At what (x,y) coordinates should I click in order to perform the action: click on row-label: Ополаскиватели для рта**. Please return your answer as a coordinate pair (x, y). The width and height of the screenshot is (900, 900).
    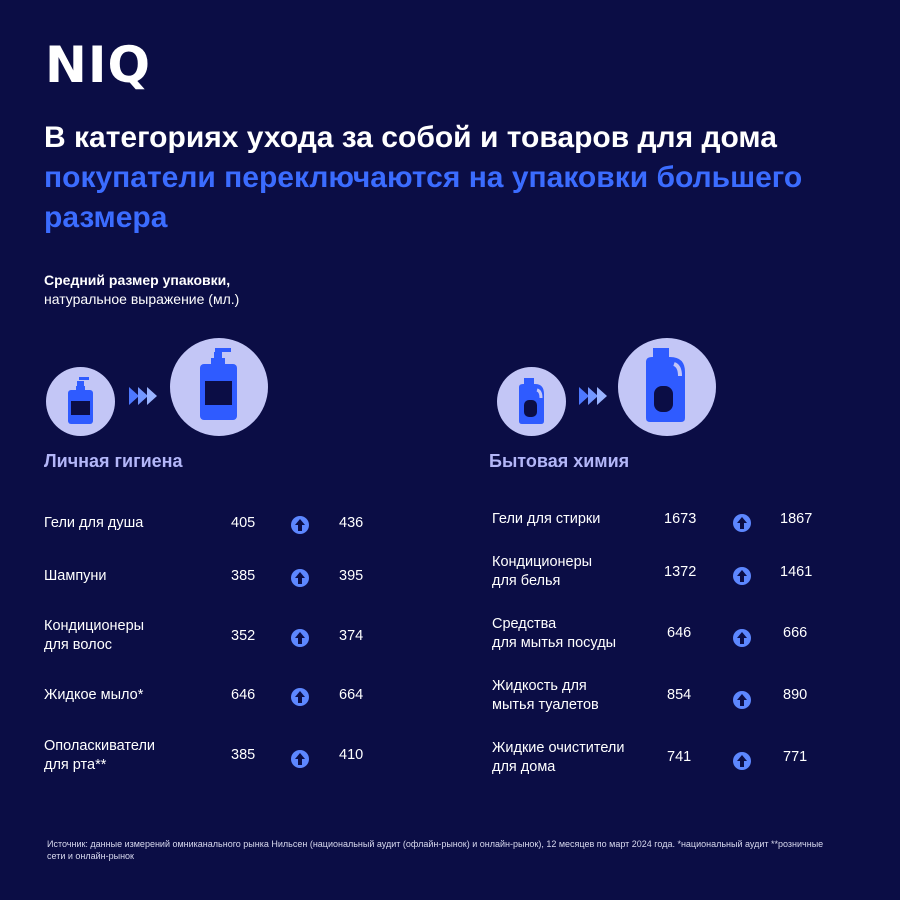
    Looking at the image, I should click on (100, 755).